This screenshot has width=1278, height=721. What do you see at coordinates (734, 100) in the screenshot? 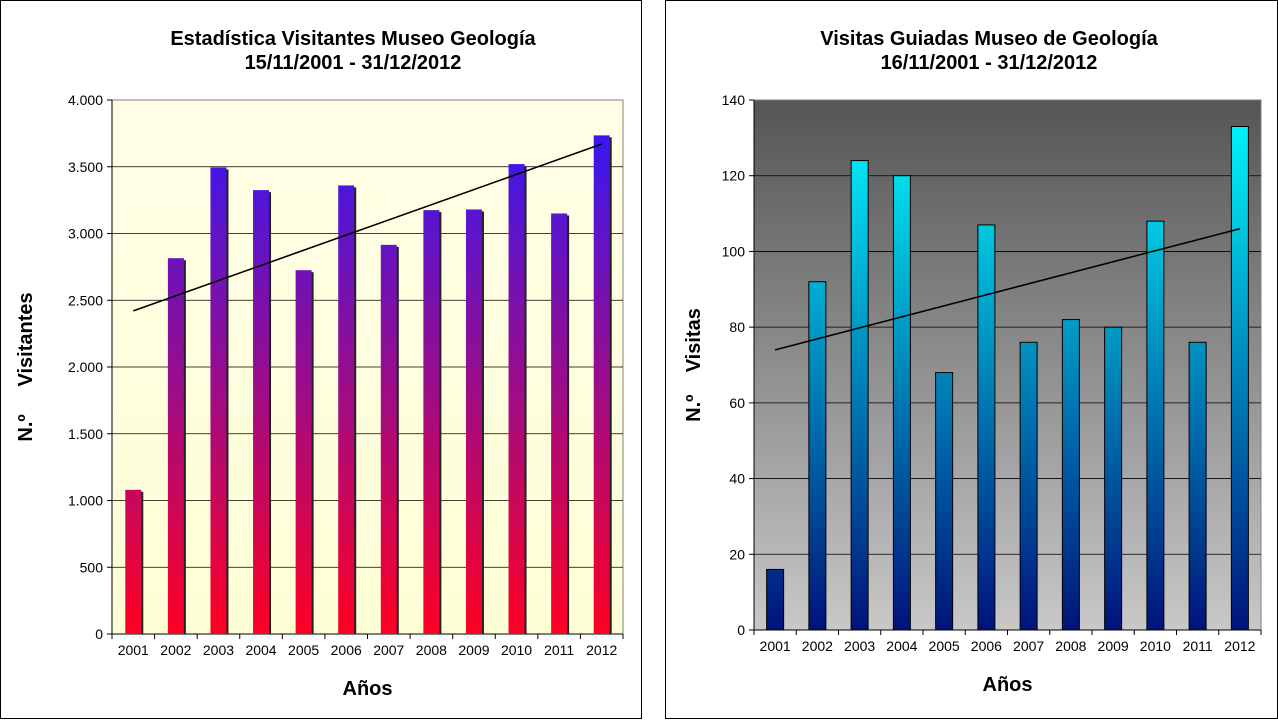
I see `y-tick-label: 140` at bounding box center [734, 100].